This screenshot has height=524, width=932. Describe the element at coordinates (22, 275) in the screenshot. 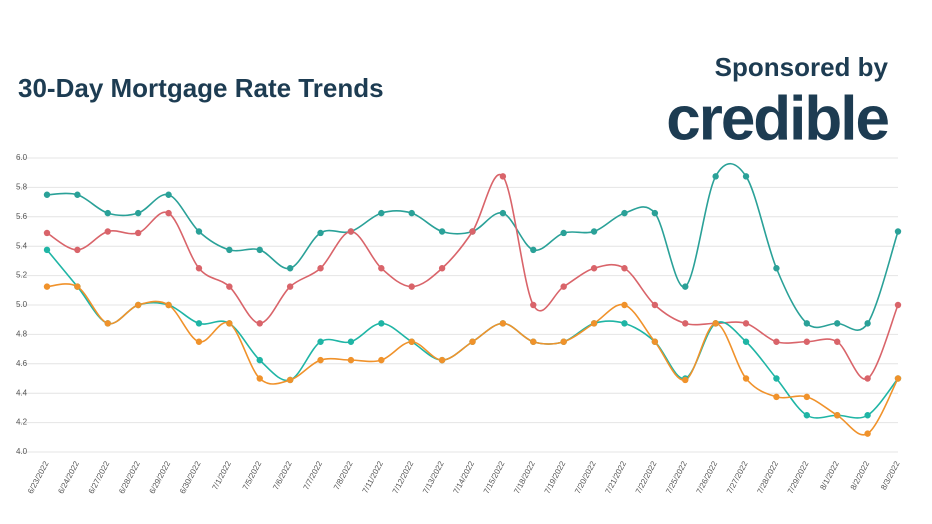

I see `y-tick-label: 5.2` at that location.